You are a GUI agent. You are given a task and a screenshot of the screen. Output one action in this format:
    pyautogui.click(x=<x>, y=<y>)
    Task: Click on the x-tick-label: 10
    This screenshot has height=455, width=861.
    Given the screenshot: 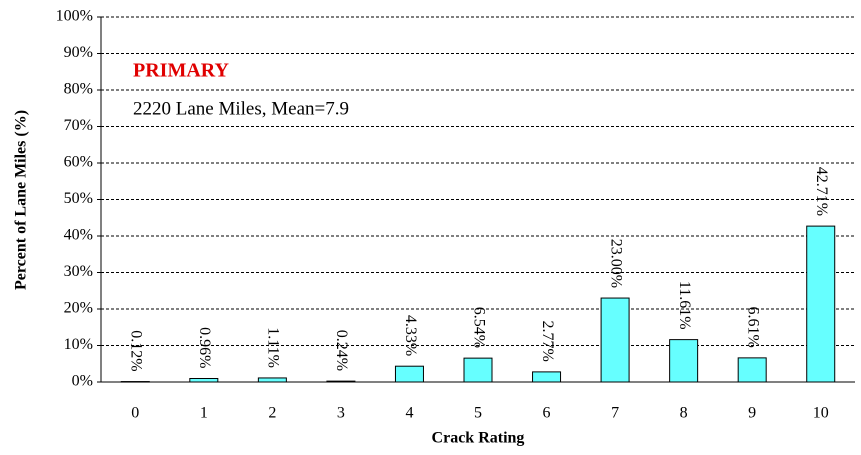 What is the action you would take?
    pyautogui.click(x=821, y=413)
    